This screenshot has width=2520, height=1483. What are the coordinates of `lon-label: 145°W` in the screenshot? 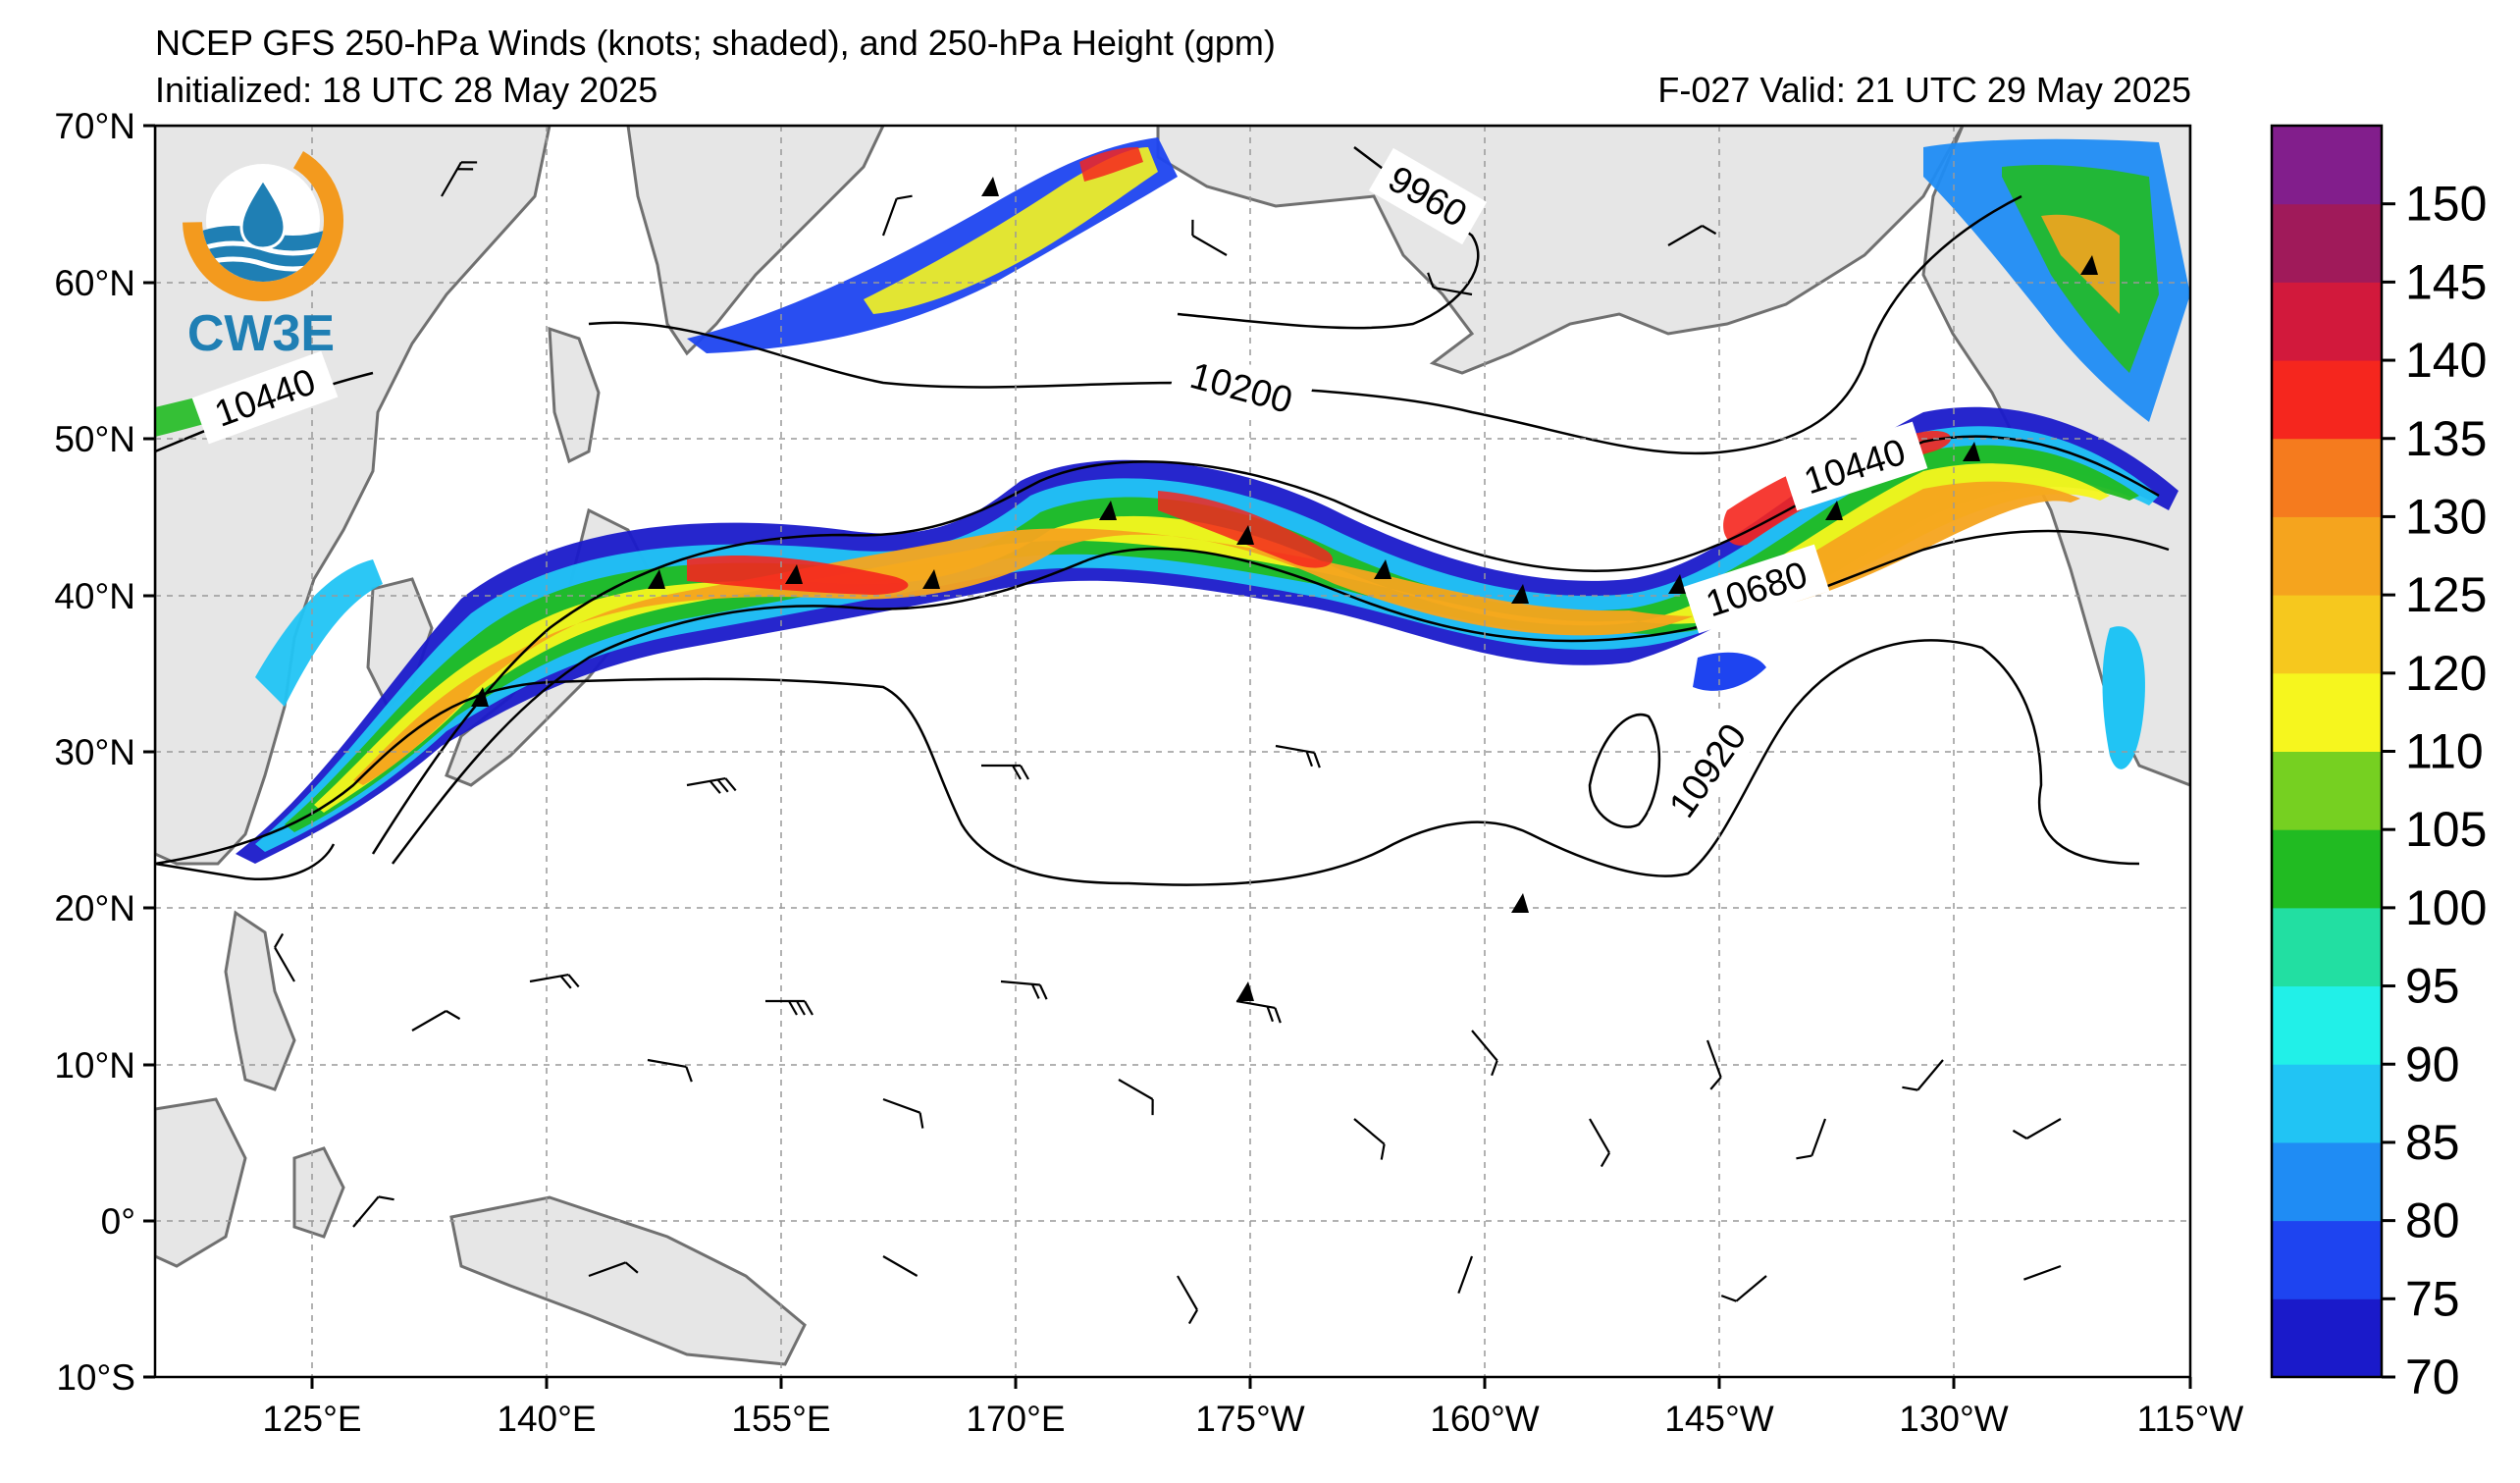 It's located at (1719, 1419).